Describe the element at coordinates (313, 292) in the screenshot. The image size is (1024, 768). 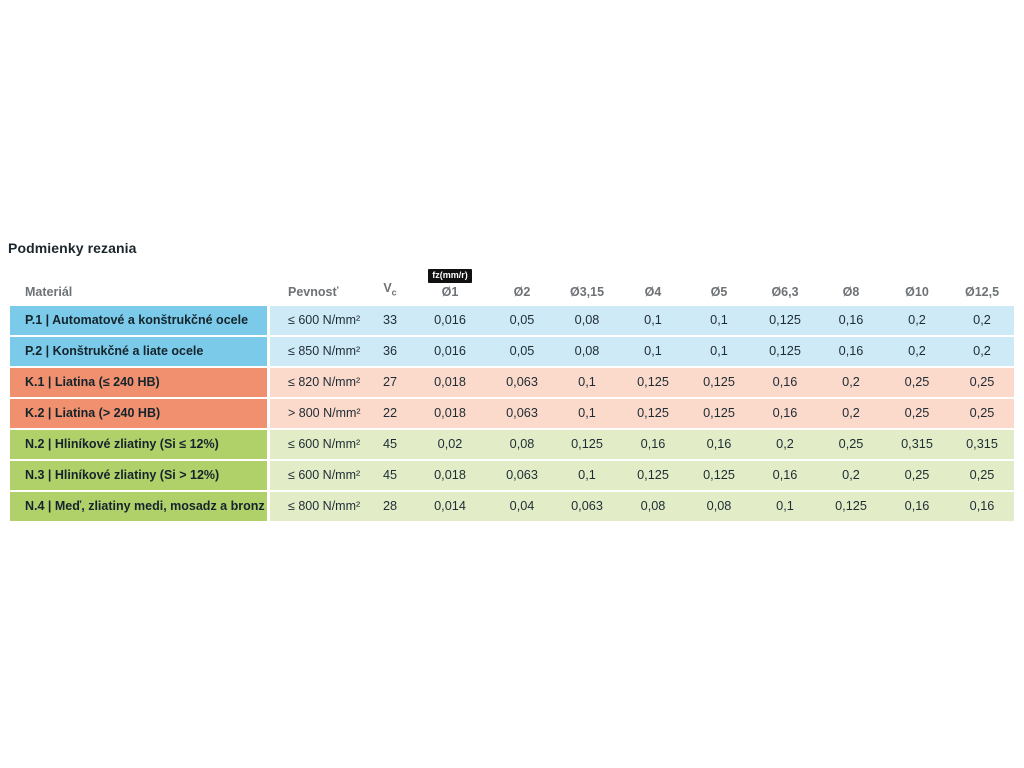
I see `col-header-pevnost: Pevnosť` at that location.